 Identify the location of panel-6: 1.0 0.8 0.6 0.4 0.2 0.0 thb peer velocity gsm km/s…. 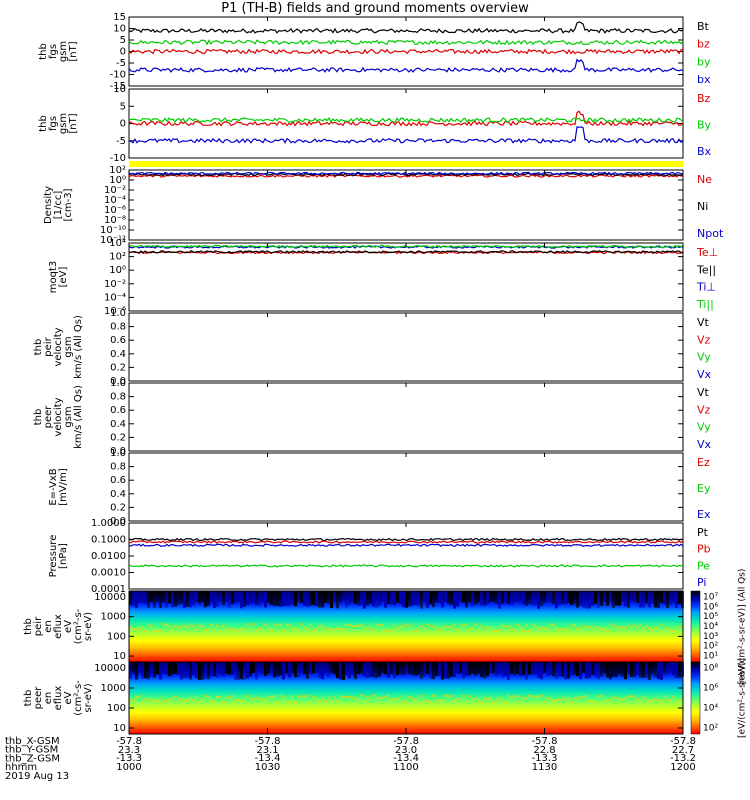
(372, 417).